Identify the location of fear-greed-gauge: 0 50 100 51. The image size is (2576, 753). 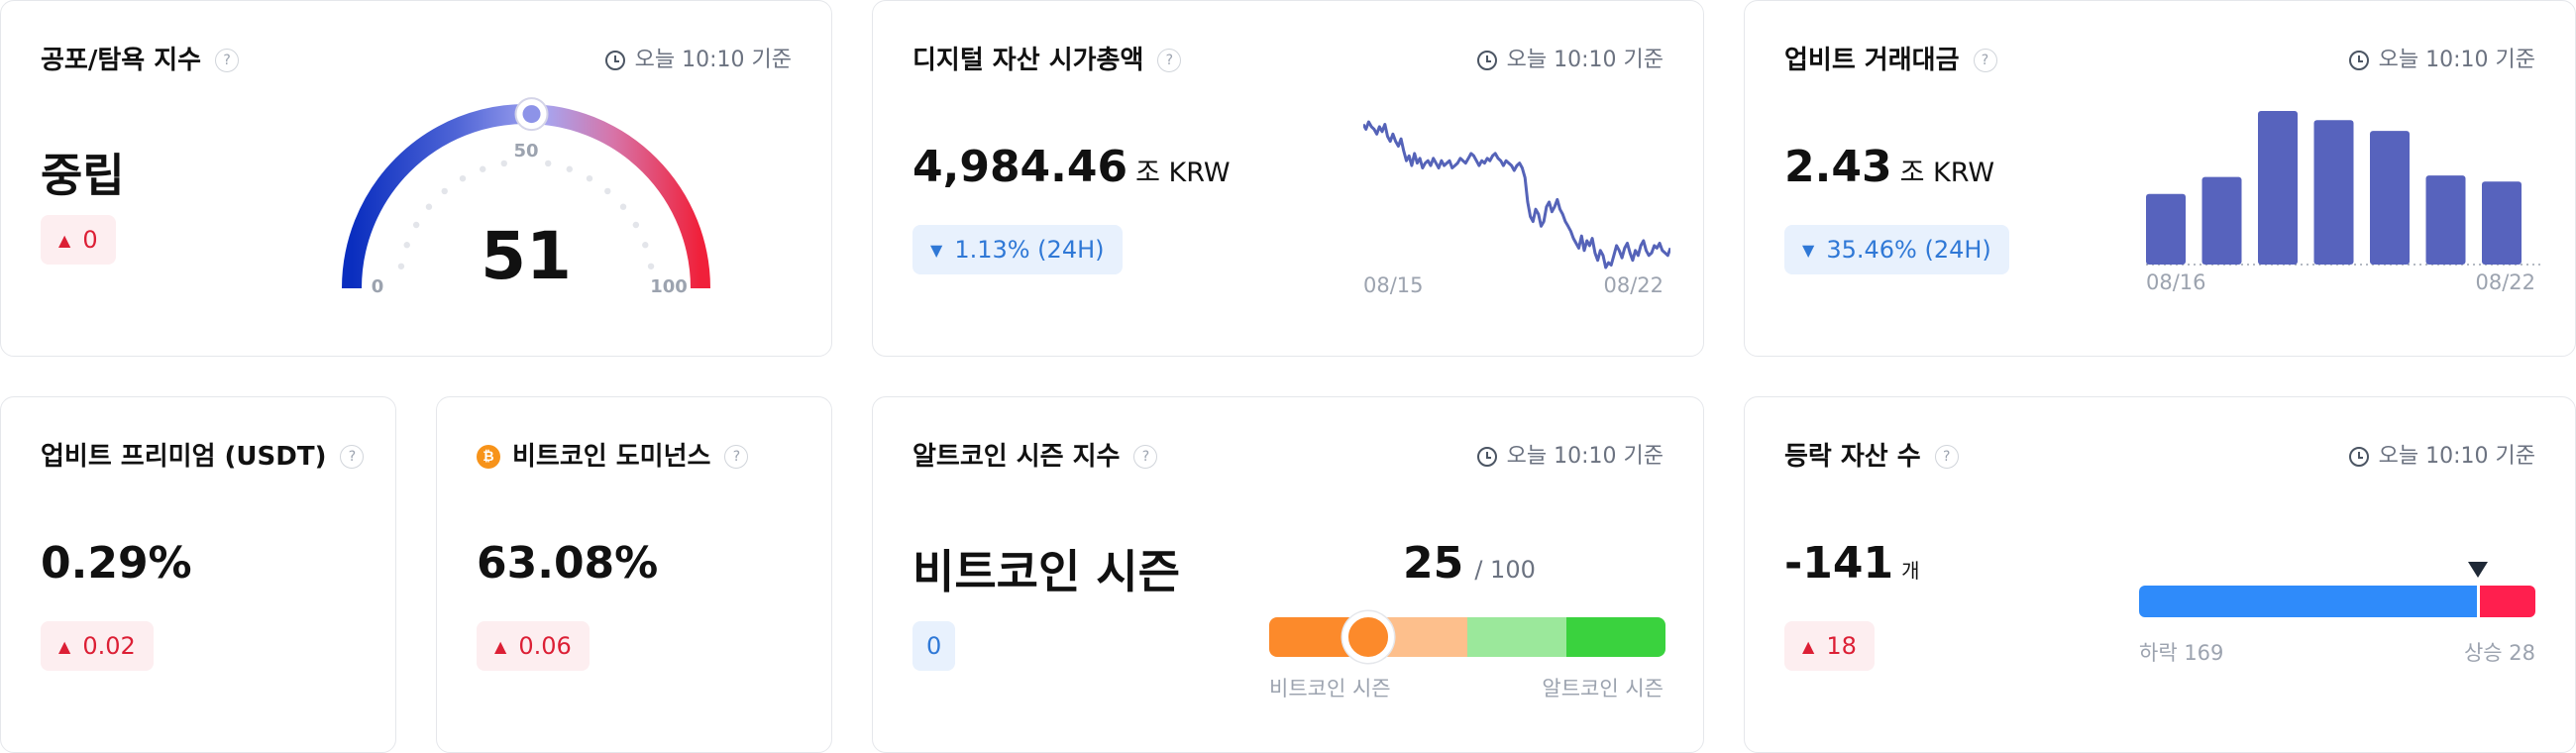
(526, 197).